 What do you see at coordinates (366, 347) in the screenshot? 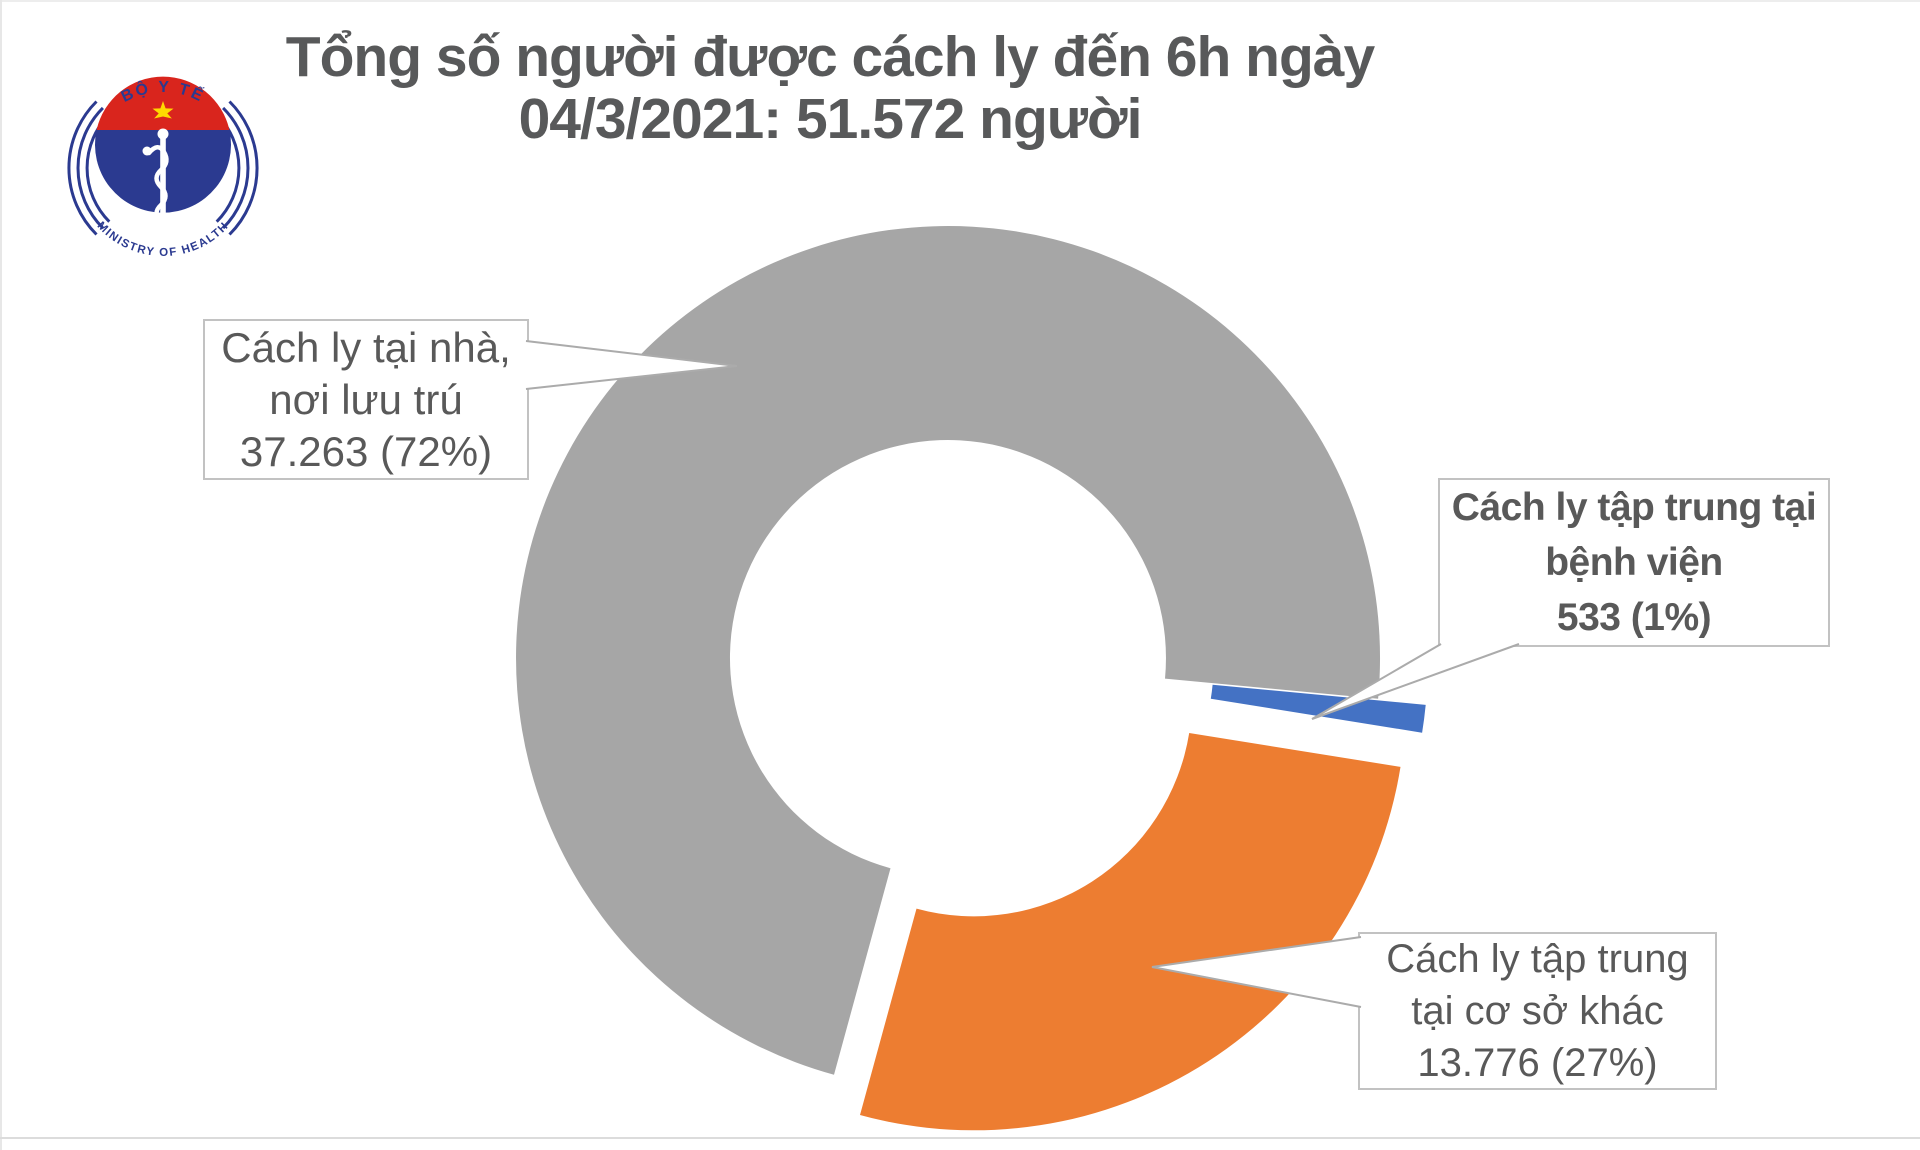
I see `callout-line: Cách ly tại nhà,` at bounding box center [366, 347].